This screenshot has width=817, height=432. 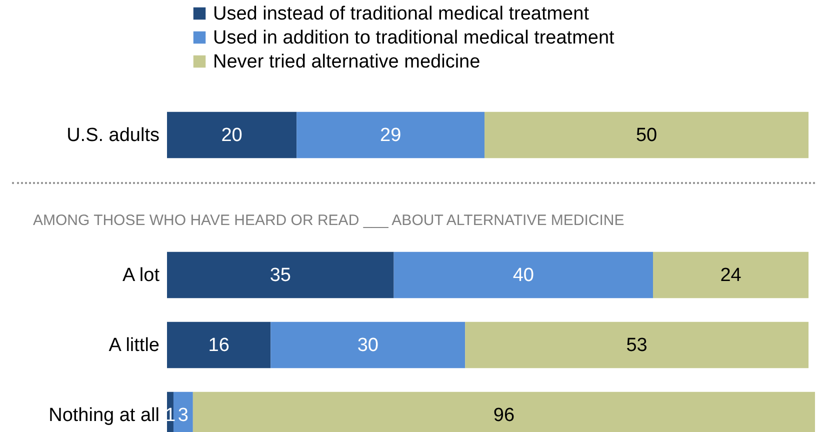 I want to click on data-label: 50, so click(x=647, y=135).